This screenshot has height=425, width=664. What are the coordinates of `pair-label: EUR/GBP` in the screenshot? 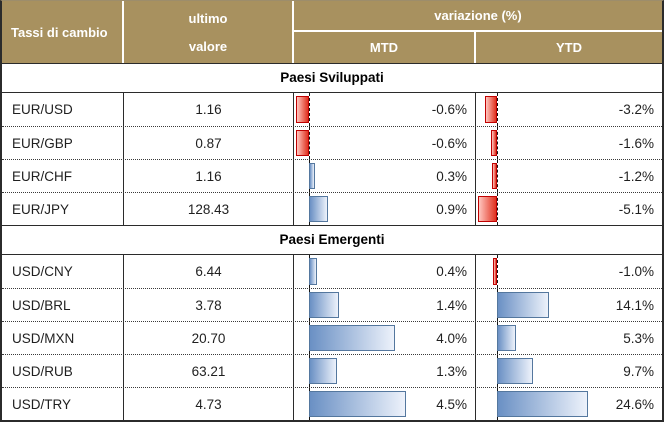 It's located at (63, 143).